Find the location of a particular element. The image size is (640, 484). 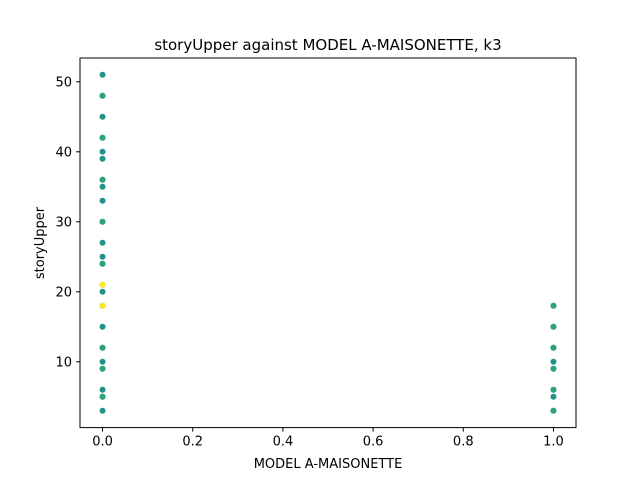

y-tick-label: 20 is located at coordinates (63, 292).